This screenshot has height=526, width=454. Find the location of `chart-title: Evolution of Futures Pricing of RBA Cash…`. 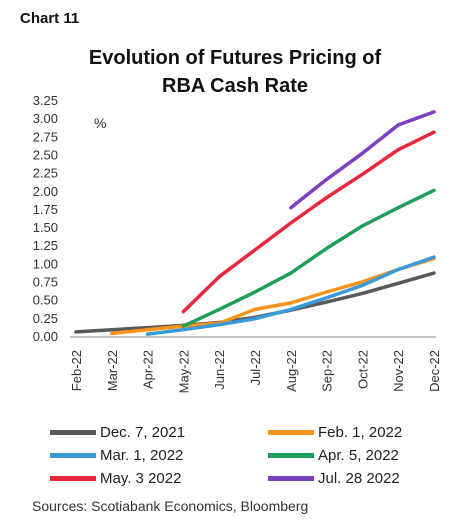

chart-title: Evolution of Futures Pricing of RBA Cash… is located at coordinates (235, 72).